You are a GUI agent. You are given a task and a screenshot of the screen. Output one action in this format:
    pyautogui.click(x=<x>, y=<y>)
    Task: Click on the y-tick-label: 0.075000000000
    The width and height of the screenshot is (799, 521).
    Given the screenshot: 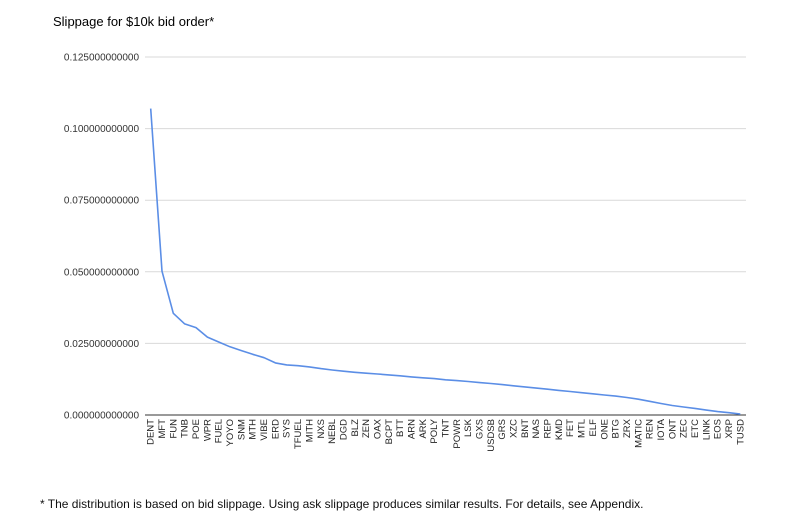 What is the action you would take?
    pyautogui.click(x=102, y=201)
    